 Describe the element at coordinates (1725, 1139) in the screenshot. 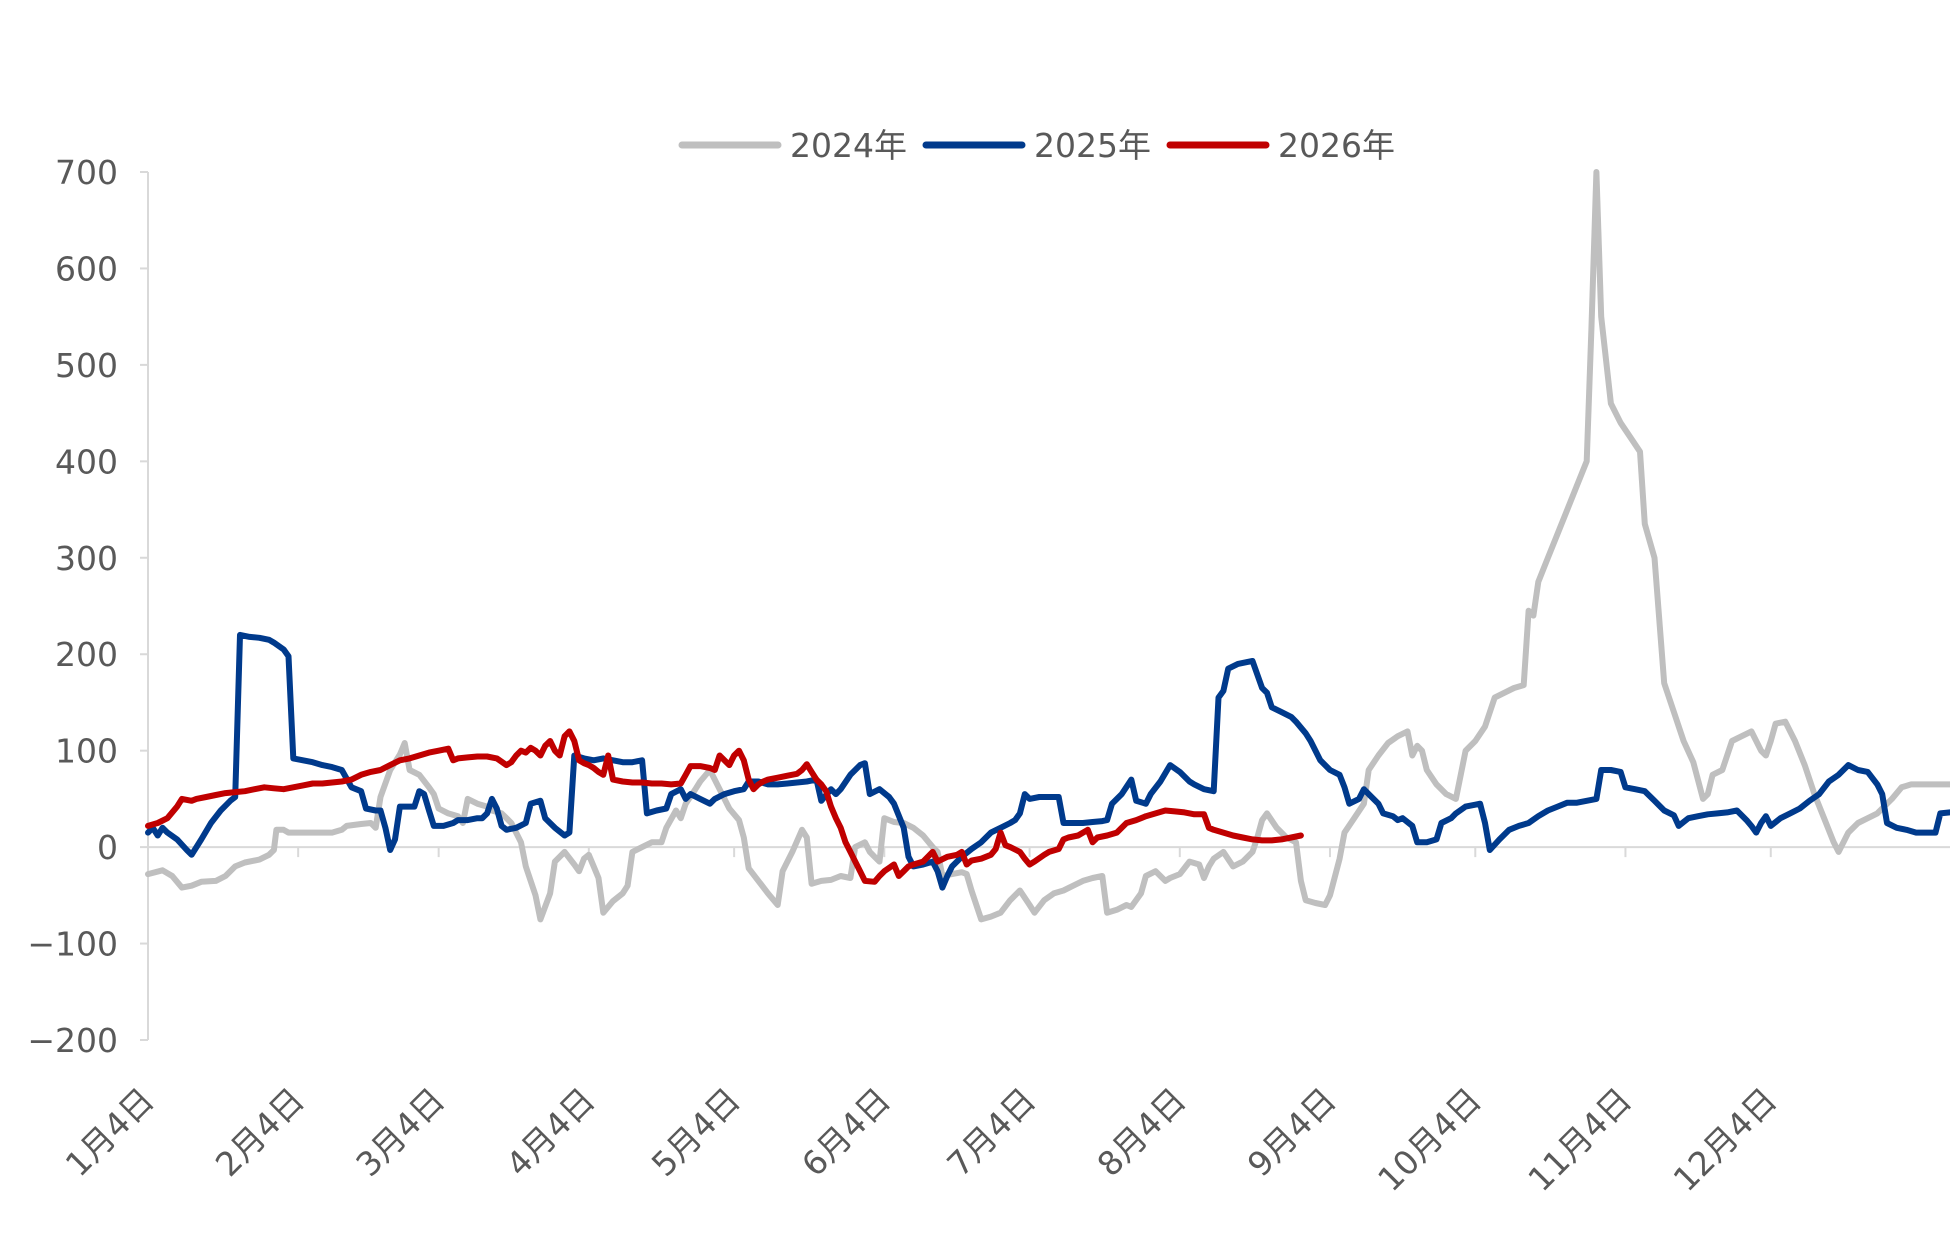

I see `x-tick-label: 12月4日` at that location.